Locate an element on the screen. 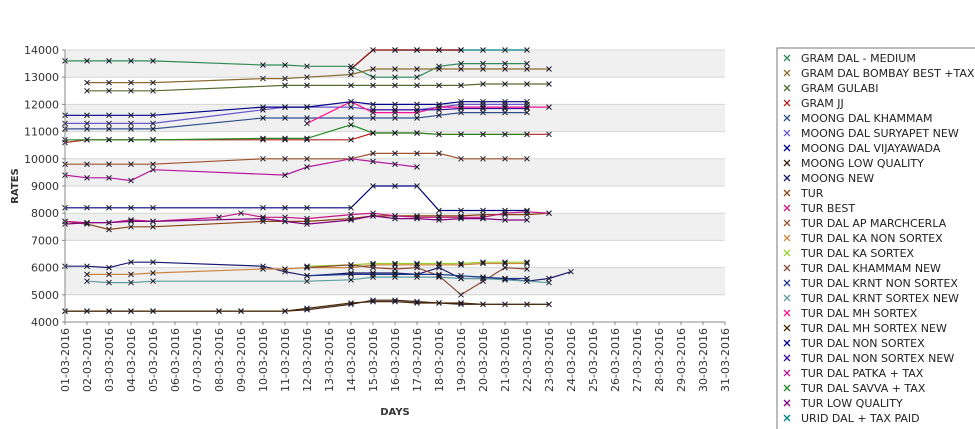 The height and width of the screenshot is (429, 975). grid-band is located at coordinates (395, 172).